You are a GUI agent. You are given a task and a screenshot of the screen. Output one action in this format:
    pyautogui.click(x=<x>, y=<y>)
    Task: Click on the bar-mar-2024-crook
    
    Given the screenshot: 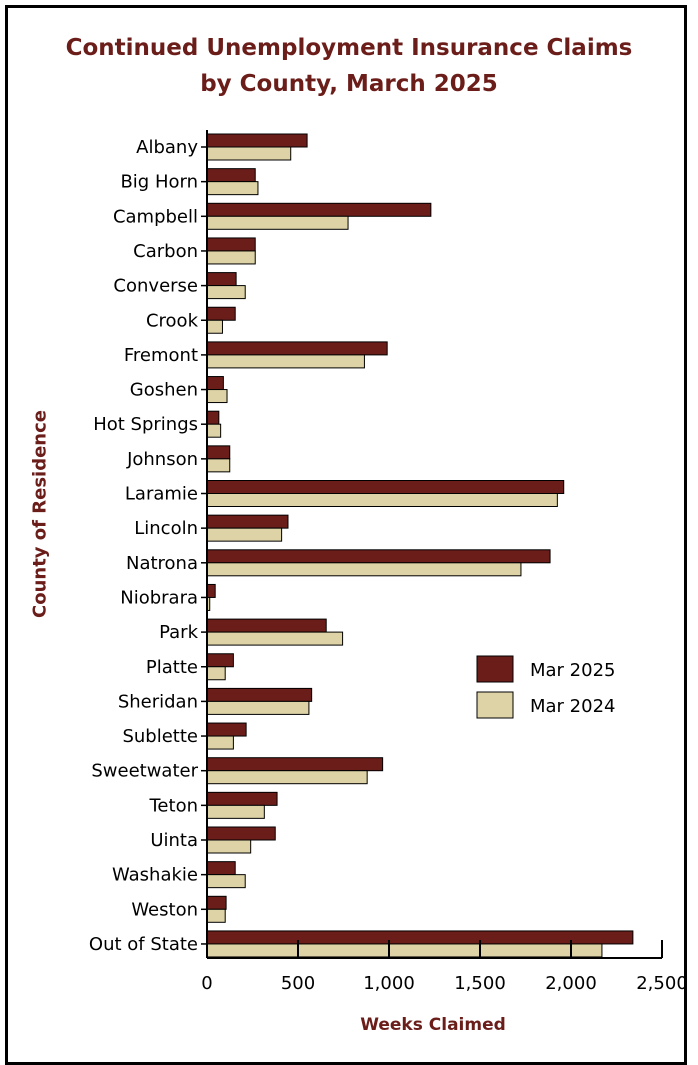 What is the action you would take?
    pyautogui.click(x=214, y=326)
    